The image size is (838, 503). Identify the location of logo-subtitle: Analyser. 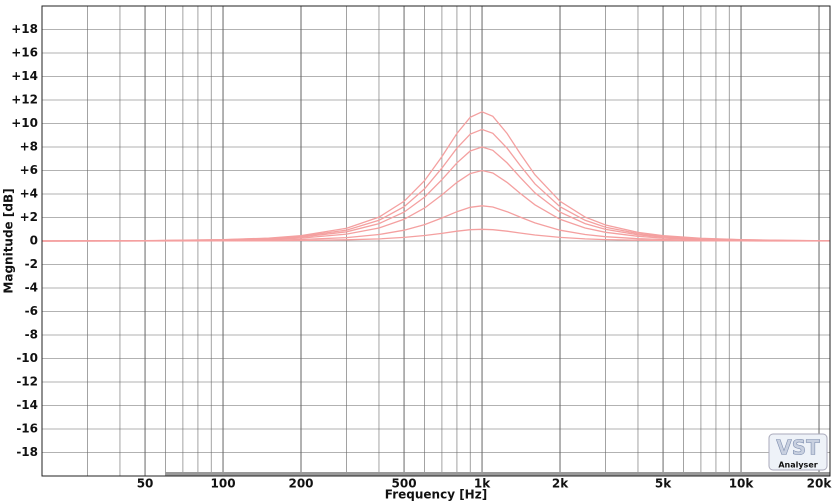
(797, 465).